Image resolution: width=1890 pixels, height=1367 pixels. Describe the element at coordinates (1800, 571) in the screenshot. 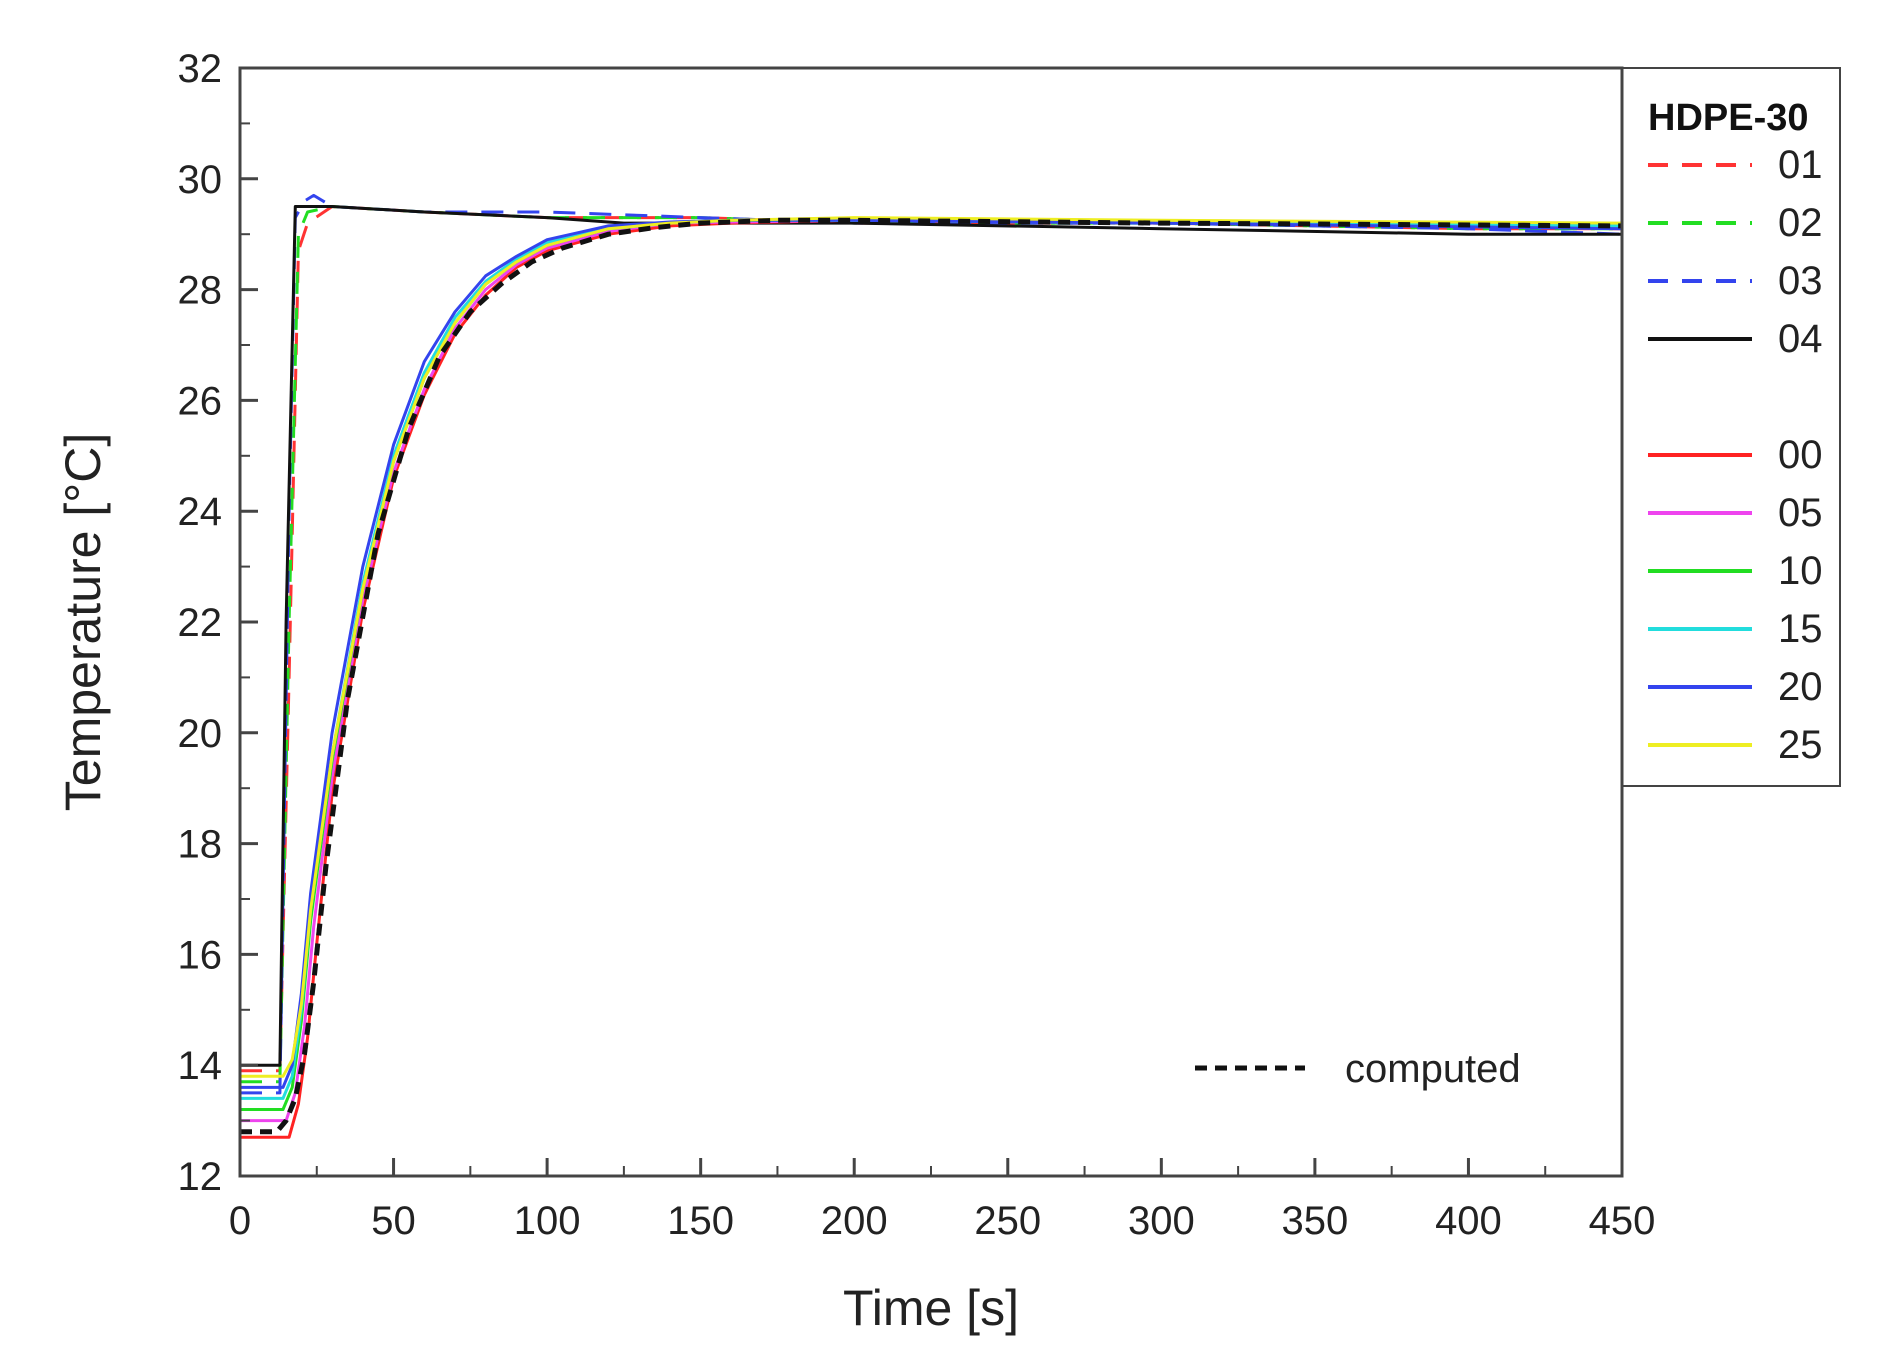

I see `legend-label-10: 10` at that location.